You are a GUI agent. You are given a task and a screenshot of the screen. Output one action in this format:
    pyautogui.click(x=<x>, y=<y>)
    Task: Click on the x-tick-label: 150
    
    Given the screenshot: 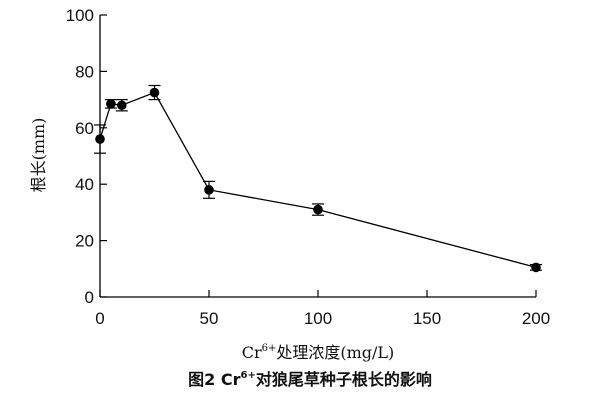 What is the action you would take?
    pyautogui.click(x=427, y=318)
    